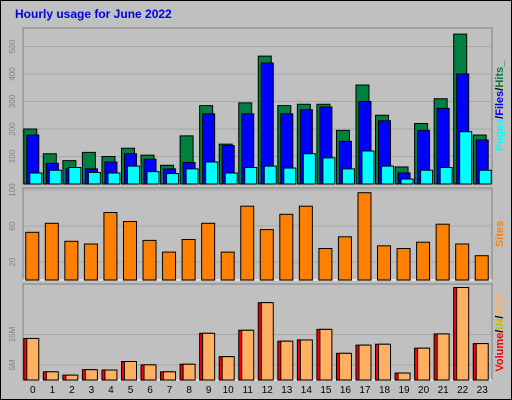 This screenshot has width=512, height=400. Describe the element at coordinates (12, 364) in the screenshot. I see `y-tick-label: 5M` at that location.